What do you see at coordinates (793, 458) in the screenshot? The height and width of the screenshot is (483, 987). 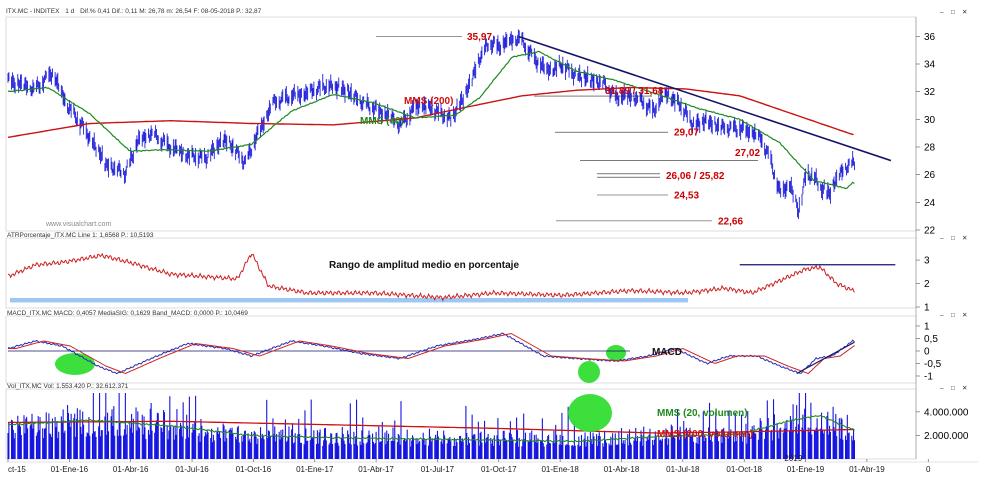 I see `year-label: 2019` at bounding box center [793, 458].